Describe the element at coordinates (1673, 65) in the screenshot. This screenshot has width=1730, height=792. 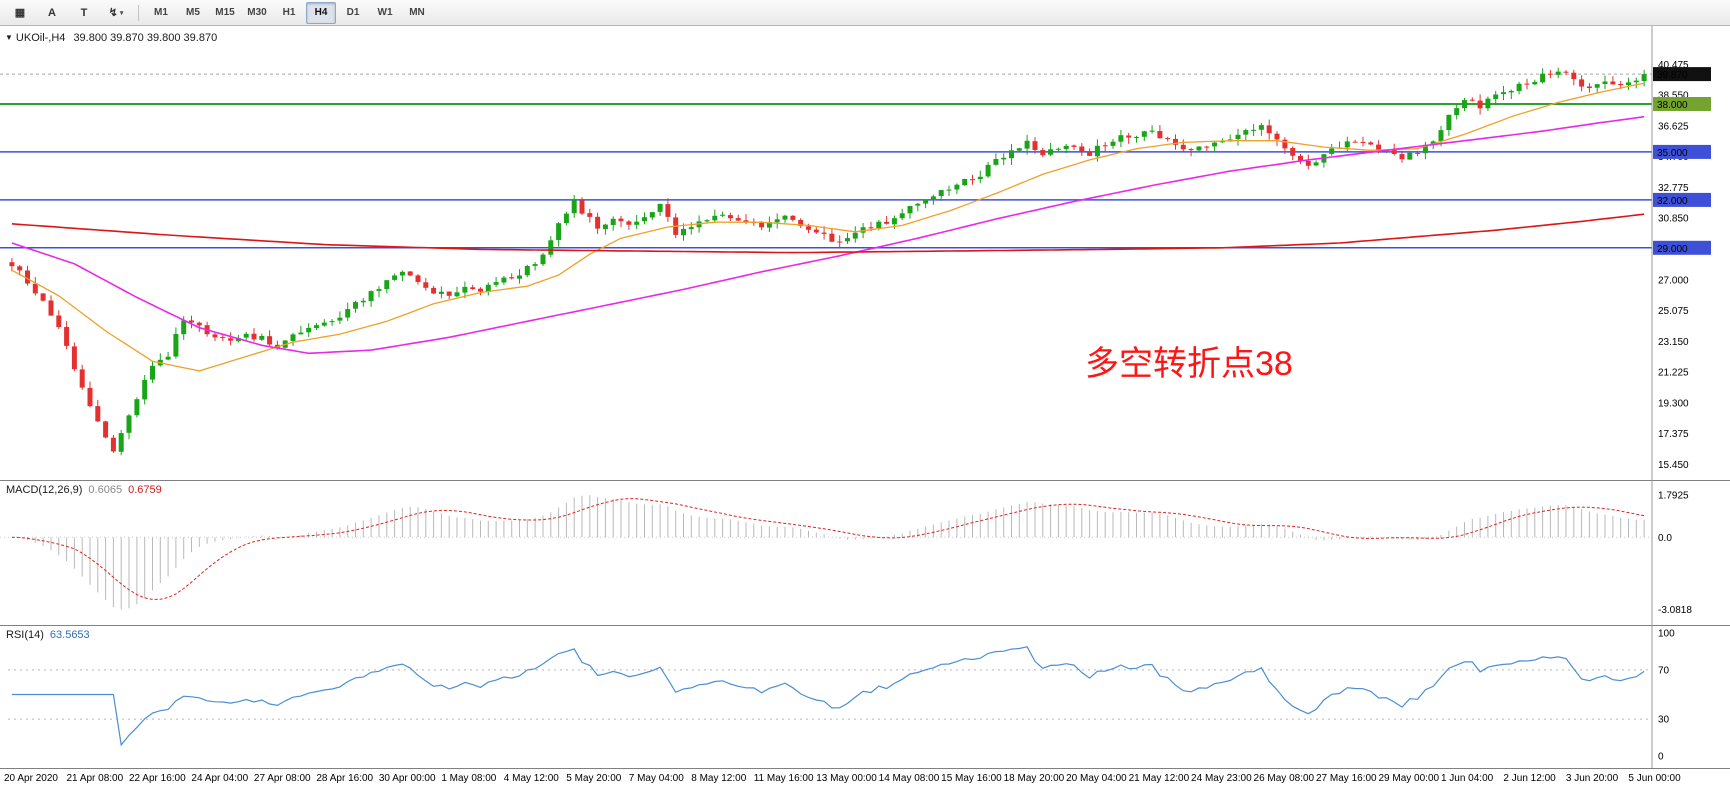
I see `svg-text: 40.475` at that location.